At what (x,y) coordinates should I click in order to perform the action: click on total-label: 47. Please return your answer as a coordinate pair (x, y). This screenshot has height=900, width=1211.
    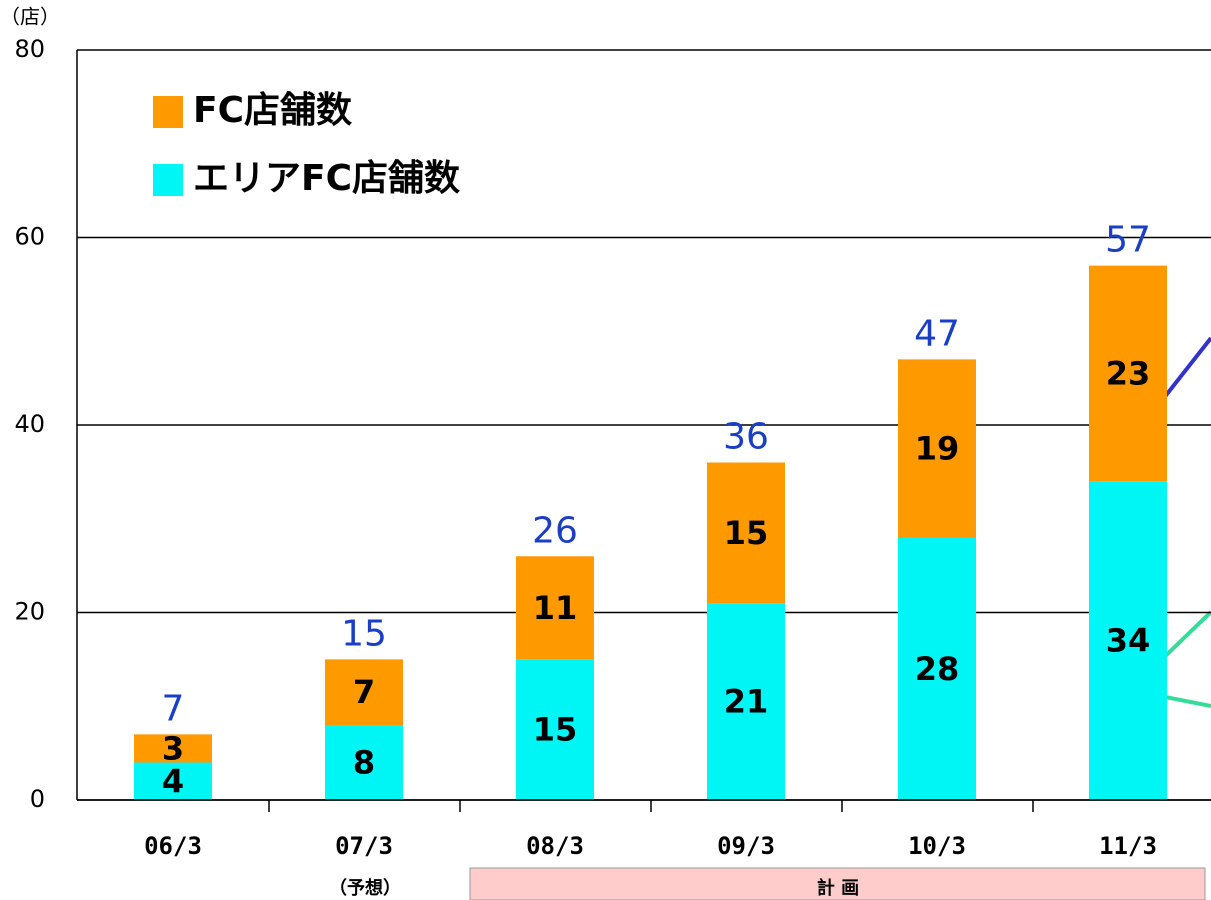
    Looking at the image, I should click on (937, 333).